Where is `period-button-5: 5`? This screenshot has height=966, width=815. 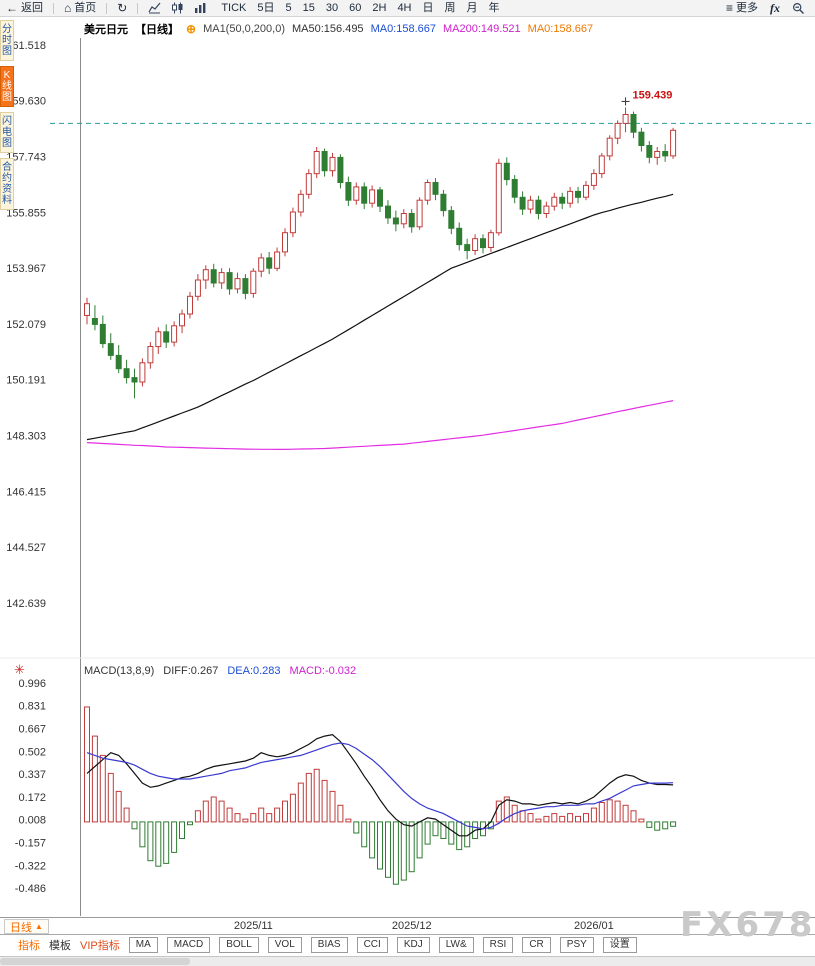
period-button-5: 5 is located at coordinates (288, 7).